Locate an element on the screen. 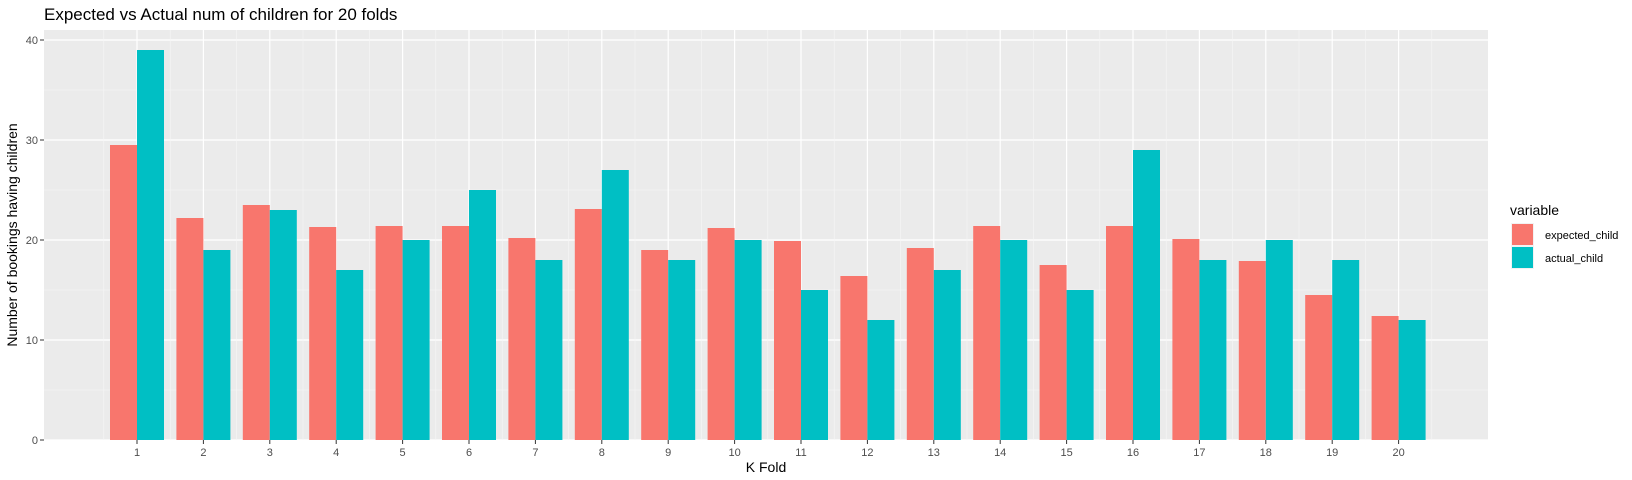 The height and width of the screenshot is (480, 1632). y-tick-label: 40 is located at coordinates (32, 41).